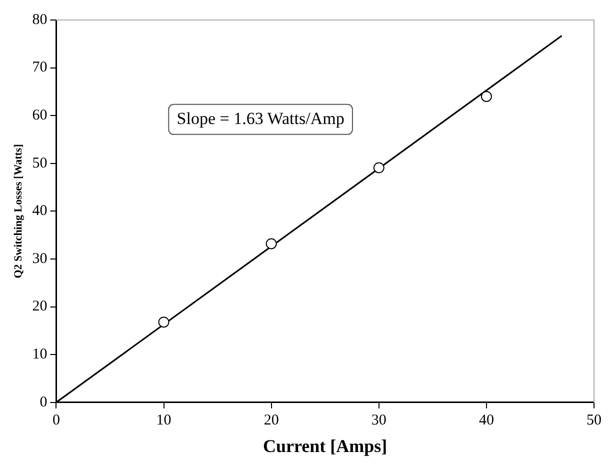 The height and width of the screenshot is (470, 616). Describe the element at coordinates (325, 446) in the screenshot. I see `x-axis-title: Current [Amps]` at that location.